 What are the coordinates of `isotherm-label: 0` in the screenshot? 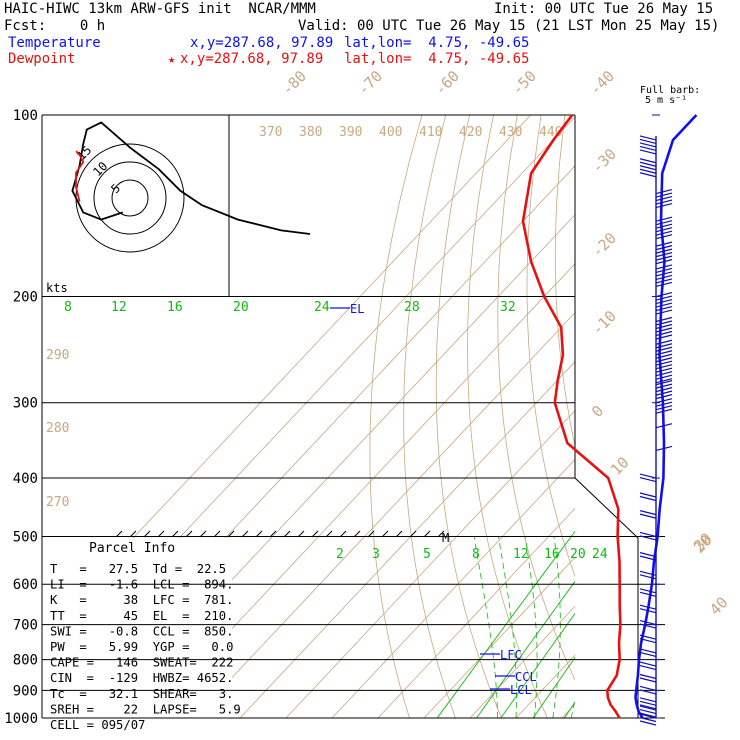 It's located at (597, 411).